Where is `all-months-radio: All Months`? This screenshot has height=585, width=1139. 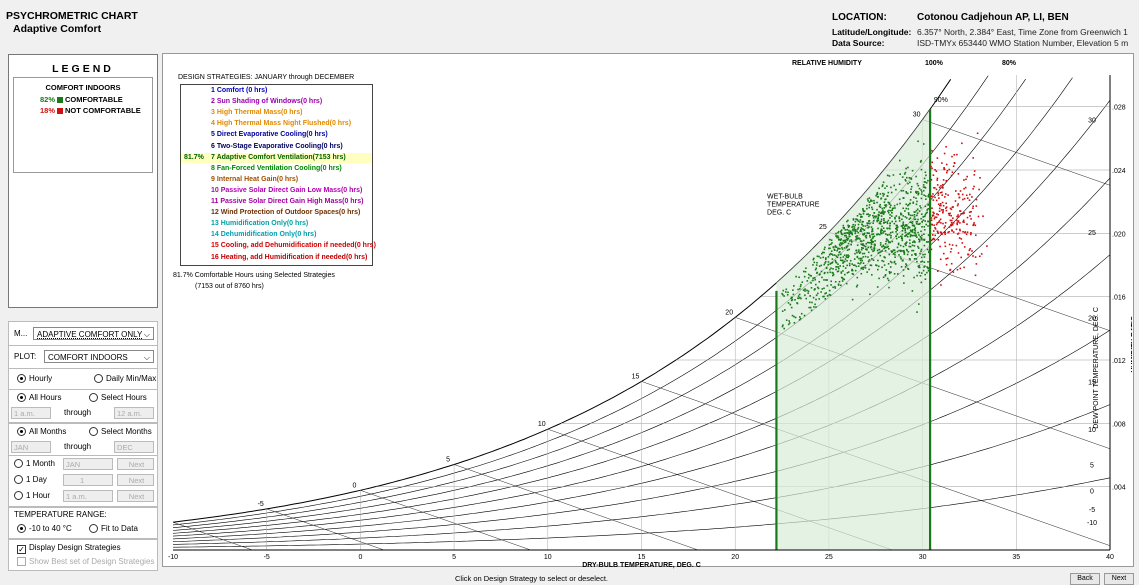
all-months-radio: All Months is located at coordinates (41, 431).